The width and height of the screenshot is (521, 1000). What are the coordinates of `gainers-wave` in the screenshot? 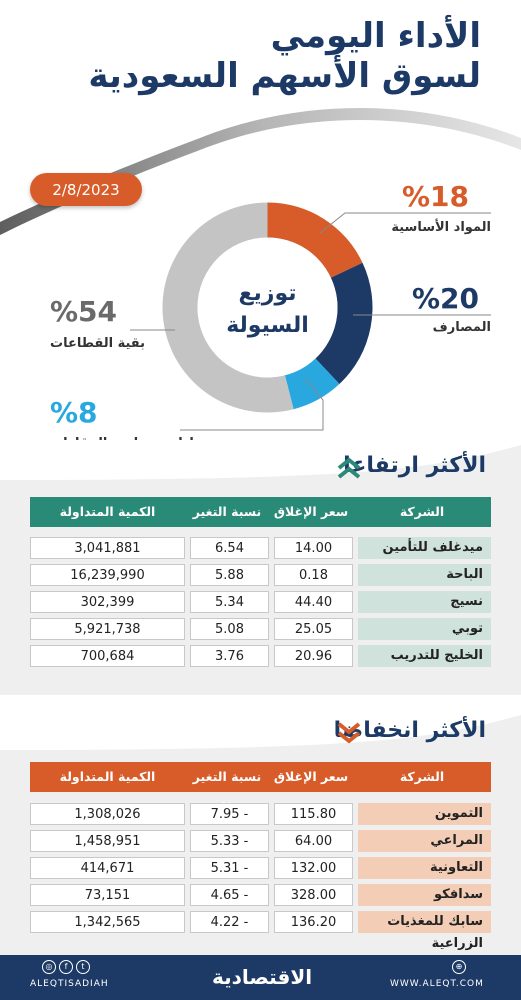 It's located at (260, 460).